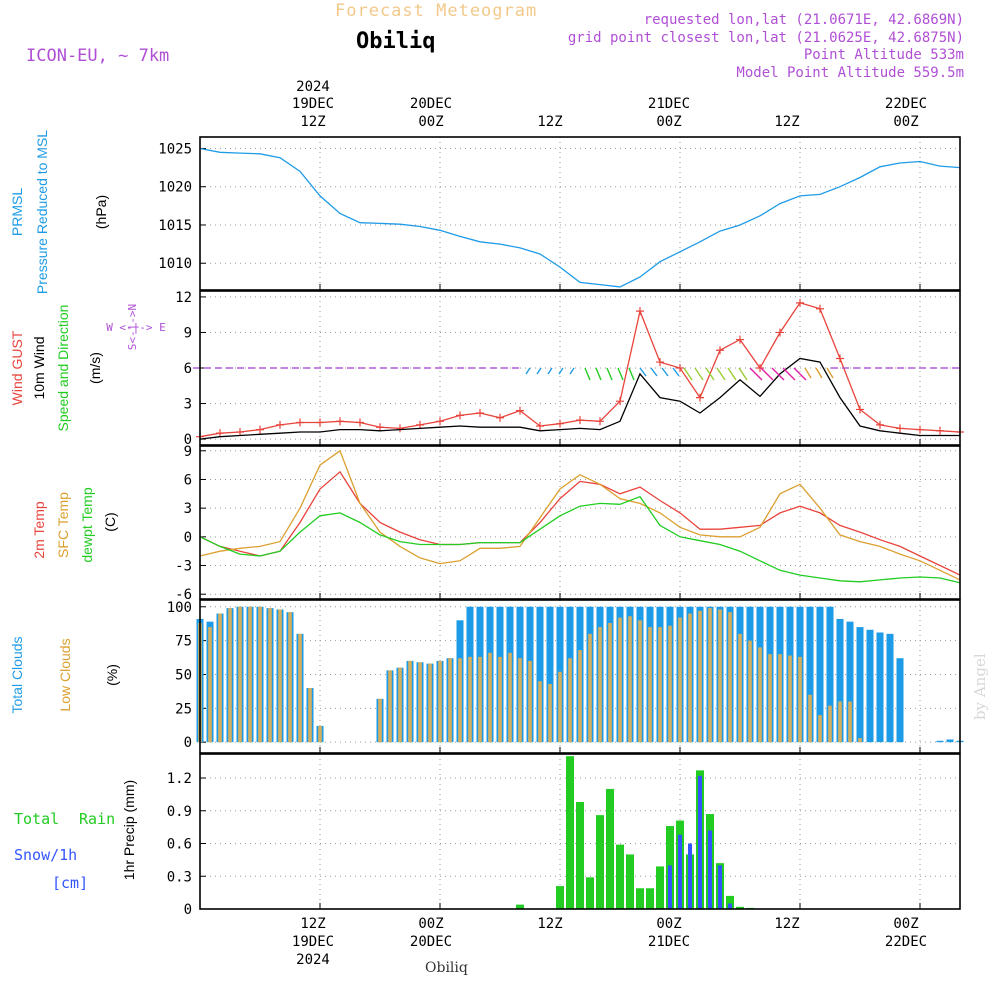 The width and height of the screenshot is (1000, 1000). What do you see at coordinates (313, 942) in the screenshot?
I see `bottom-day: 19DEC` at bounding box center [313, 942].